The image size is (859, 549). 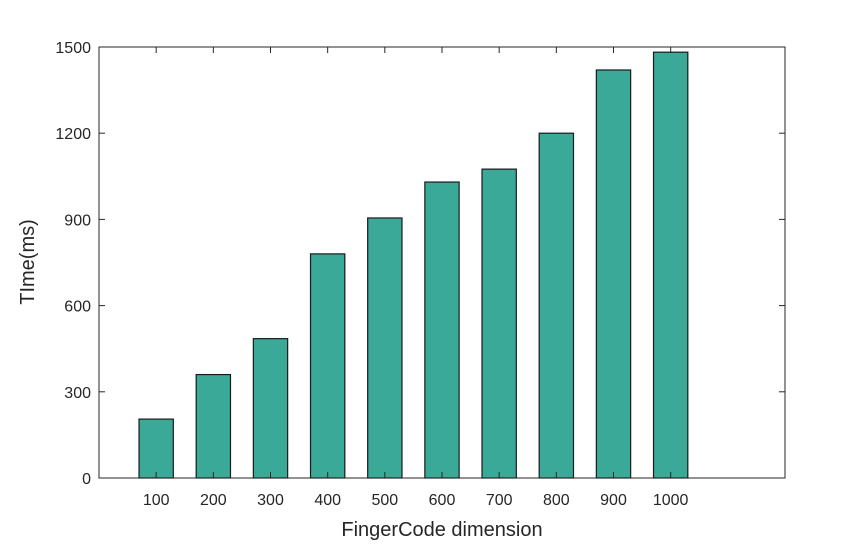 What do you see at coordinates (442, 500) in the screenshot?
I see `x-tick-label: 600` at bounding box center [442, 500].